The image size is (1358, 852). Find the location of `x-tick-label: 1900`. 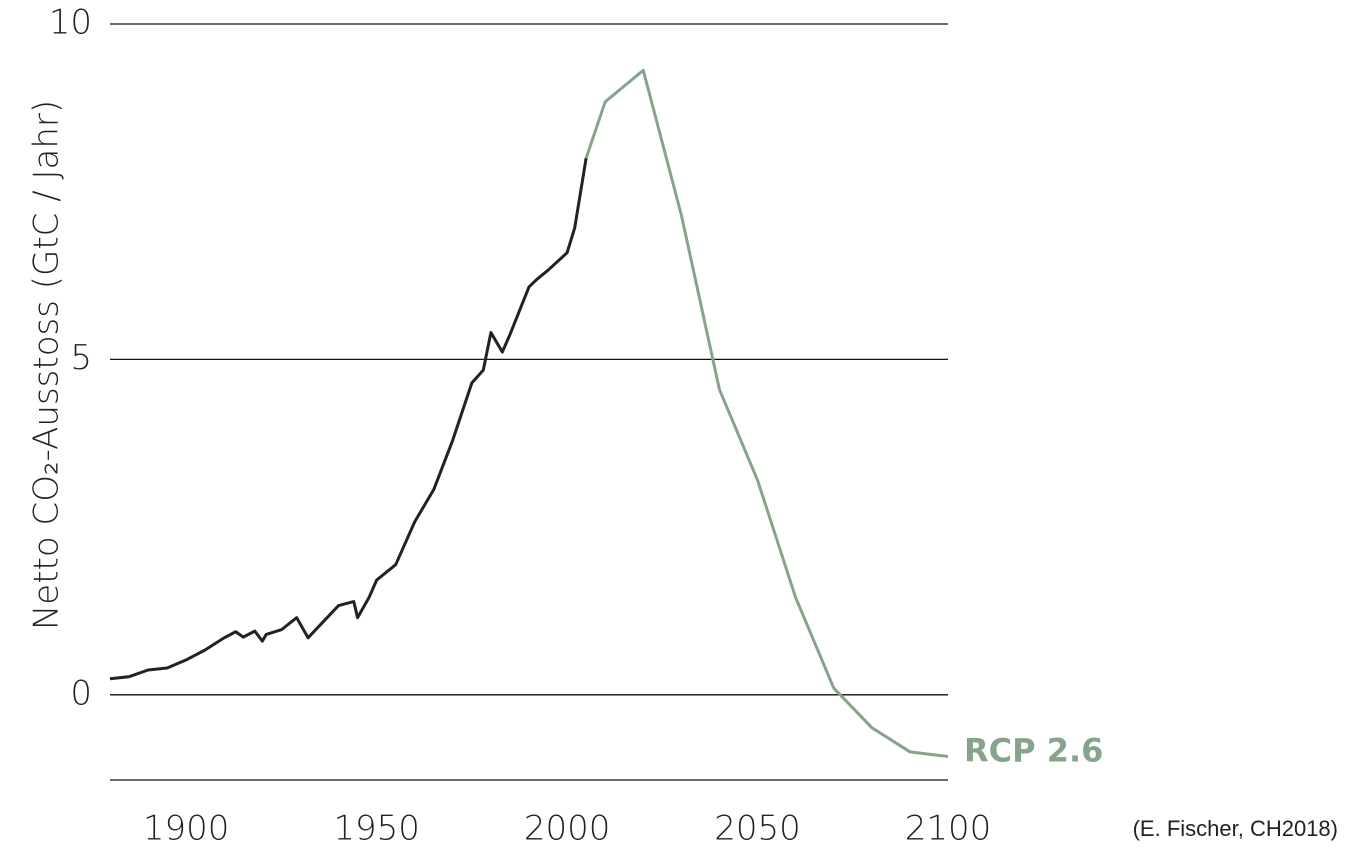

x-tick-label: 1900 is located at coordinates (186, 829).